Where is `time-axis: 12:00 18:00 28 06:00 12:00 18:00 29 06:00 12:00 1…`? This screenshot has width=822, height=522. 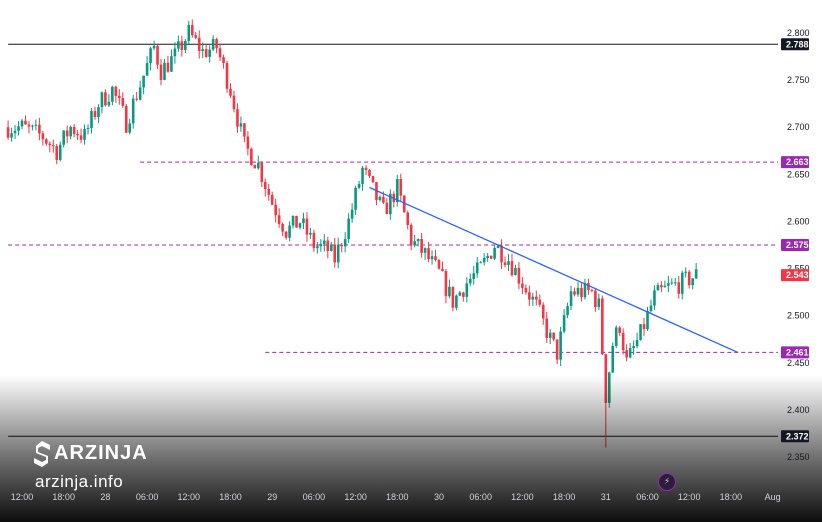 time-axis: 12:00 18:00 28 06:00 12:00 18:00 29 06:00 12:00 1… is located at coordinates (396, 497).